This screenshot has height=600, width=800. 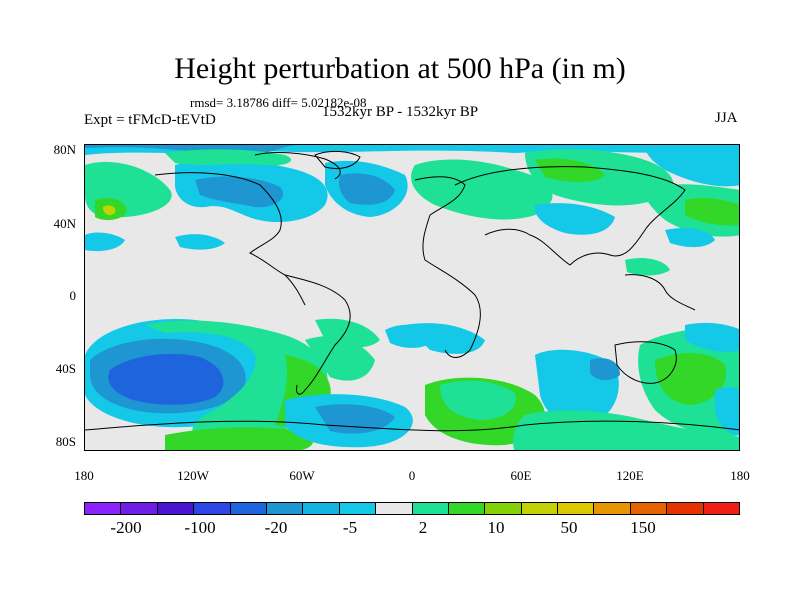 What do you see at coordinates (740, 475) in the screenshot?
I see `lon-label-180e: 180` at bounding box center [740, 475].